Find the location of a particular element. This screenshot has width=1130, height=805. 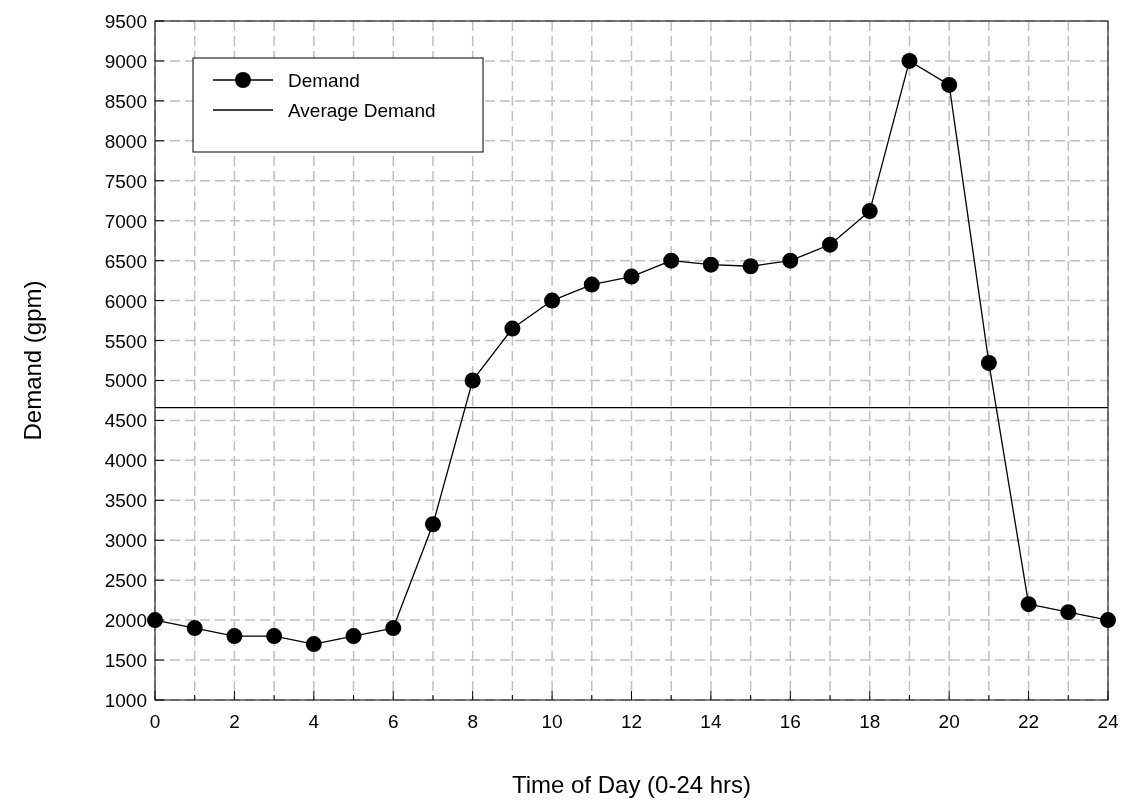

x-tick-label: 0 is located at coordinates (155, 721).